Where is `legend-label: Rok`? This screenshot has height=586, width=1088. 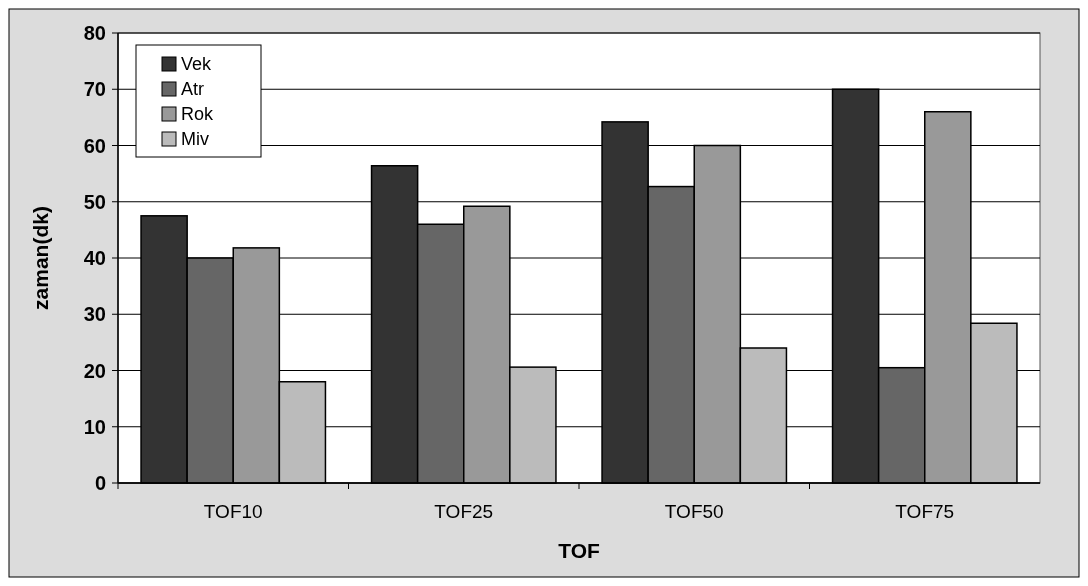 legend-label: Rok is located at coordinates (198, 114).